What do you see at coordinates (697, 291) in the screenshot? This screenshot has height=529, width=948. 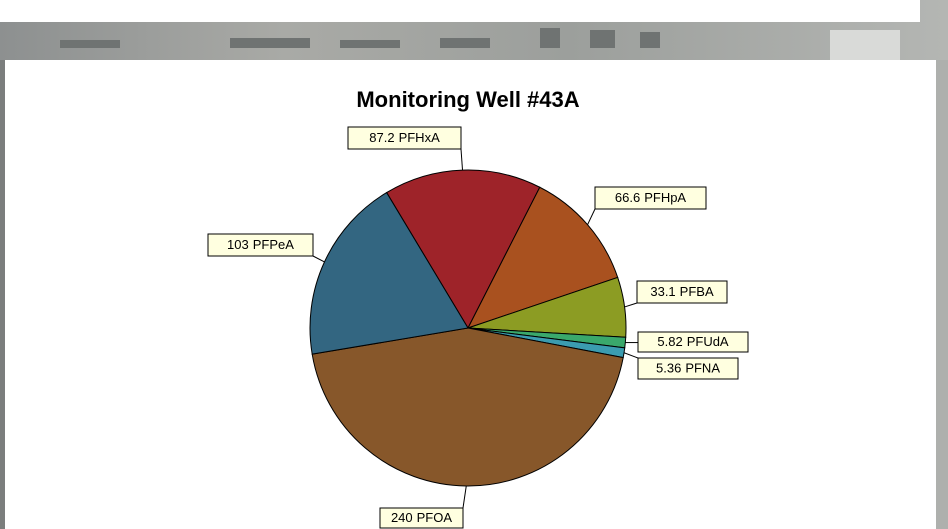 I see `label-name: PFBA` at bounding box center [697, 291].